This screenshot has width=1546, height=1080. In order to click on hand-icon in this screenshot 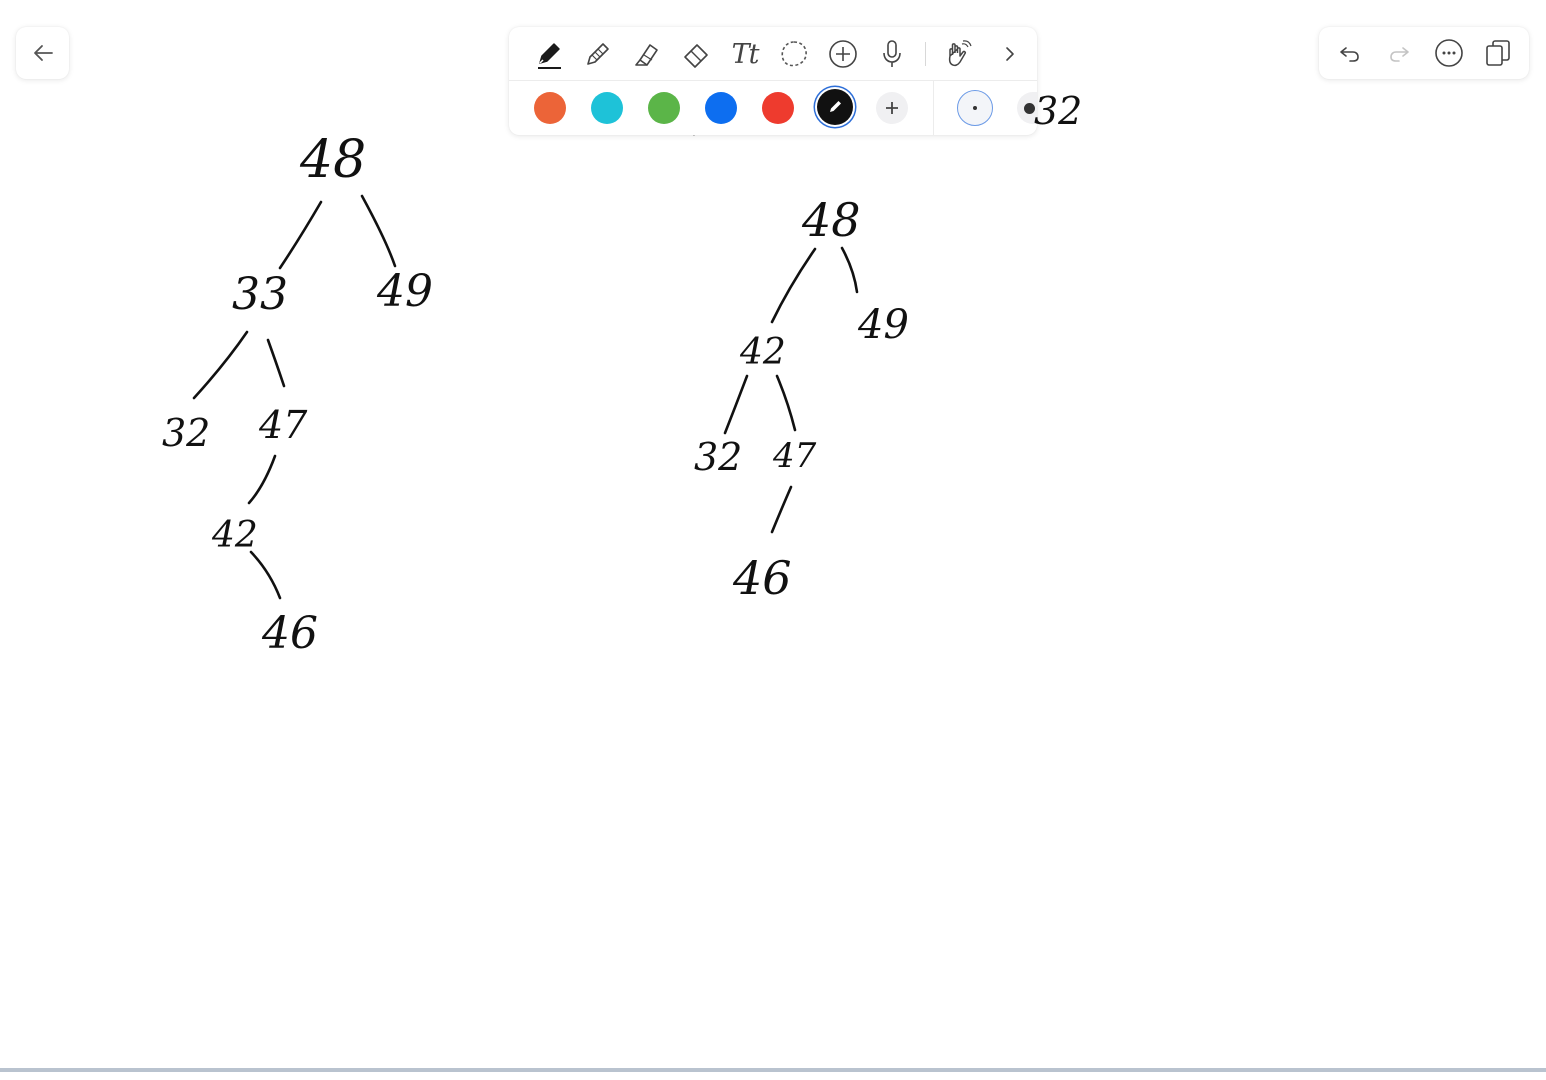, I will do `click(960, 53)`.